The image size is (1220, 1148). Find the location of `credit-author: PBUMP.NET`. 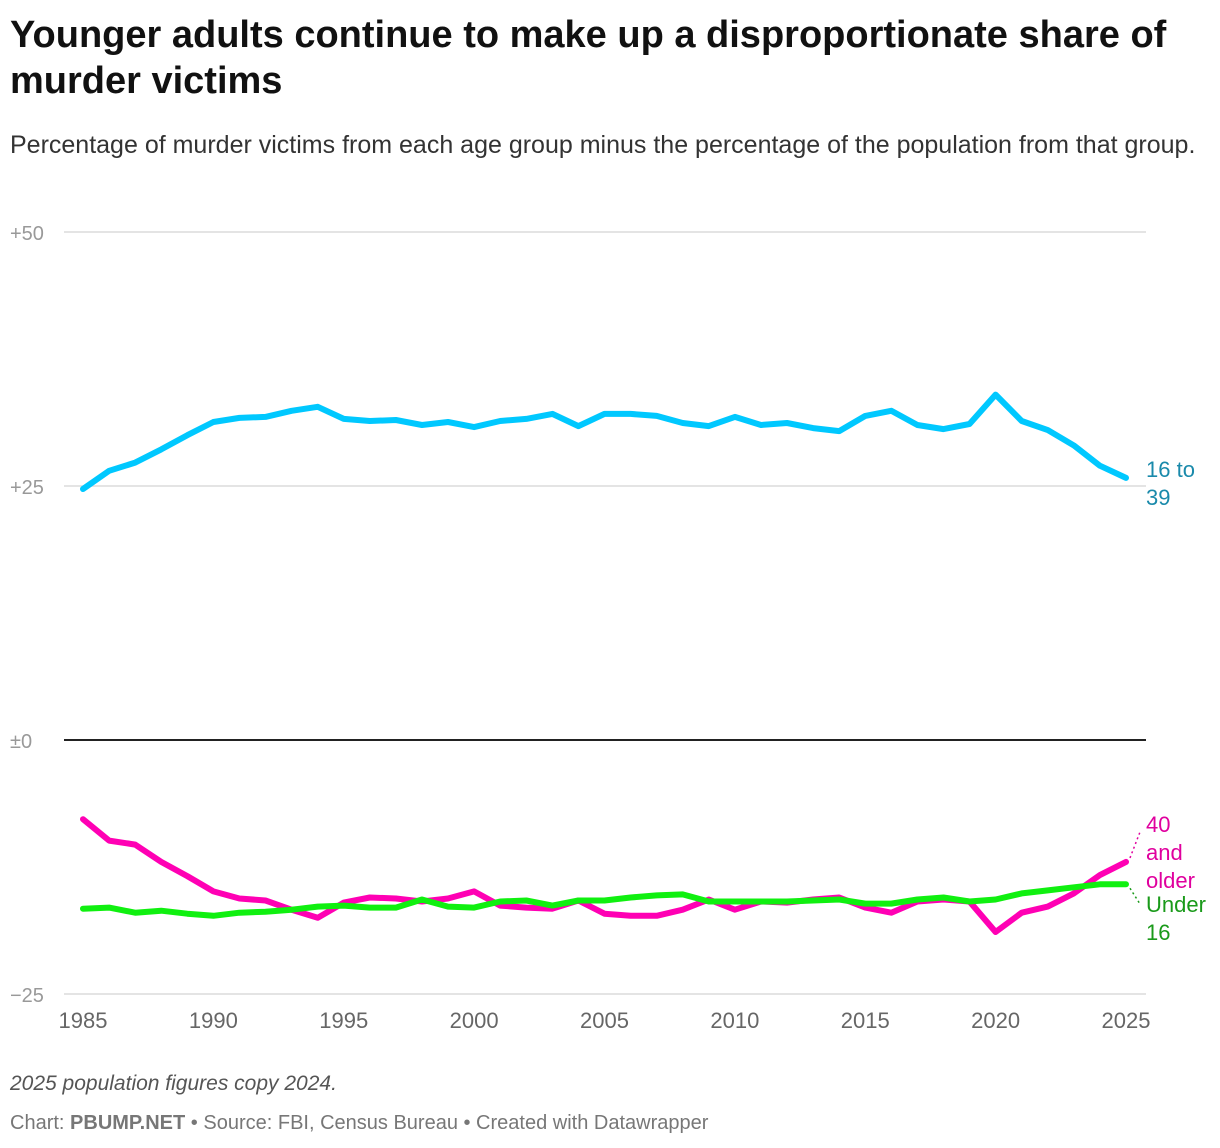

credit-author: PBUMP.NET is located at coordinates (128, 1123).